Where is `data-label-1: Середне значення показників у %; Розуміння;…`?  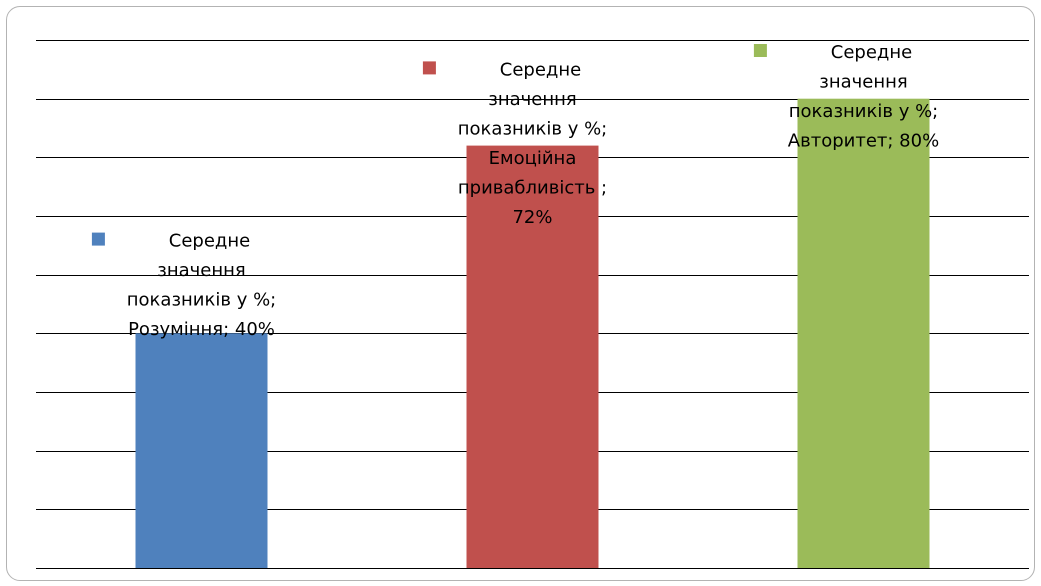 data-label-1: Середне значення показників у %; Розуміння;… is located at coordinates (183, 285).